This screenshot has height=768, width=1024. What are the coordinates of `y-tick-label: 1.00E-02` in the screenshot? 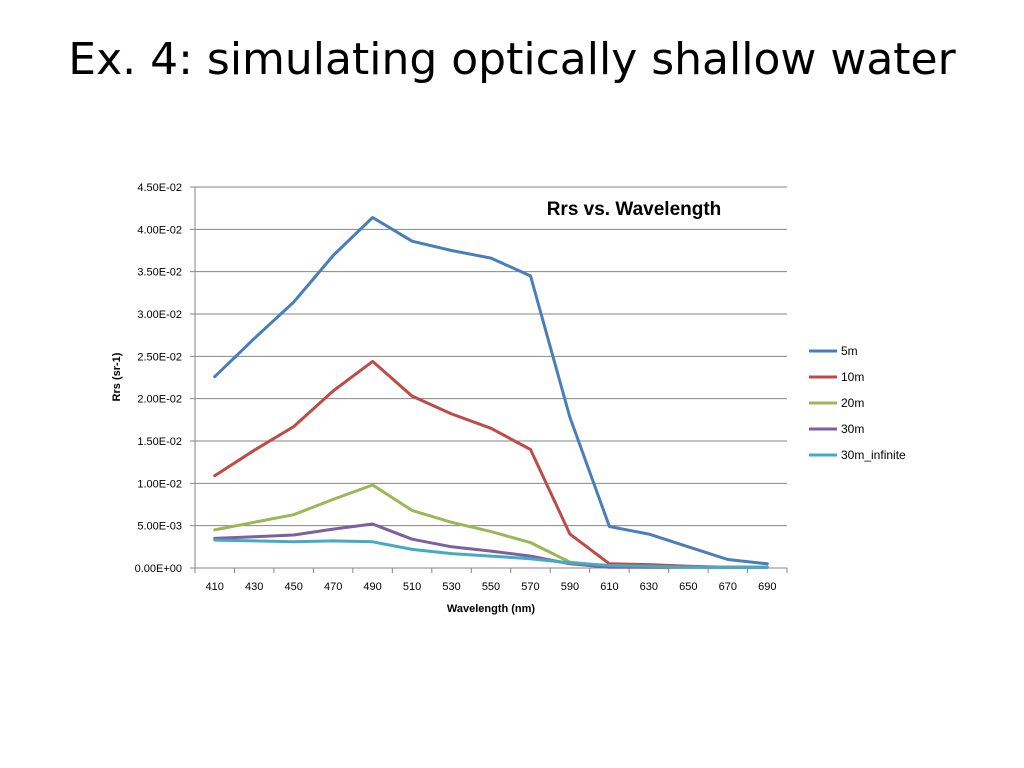 It's located at (159, 484).